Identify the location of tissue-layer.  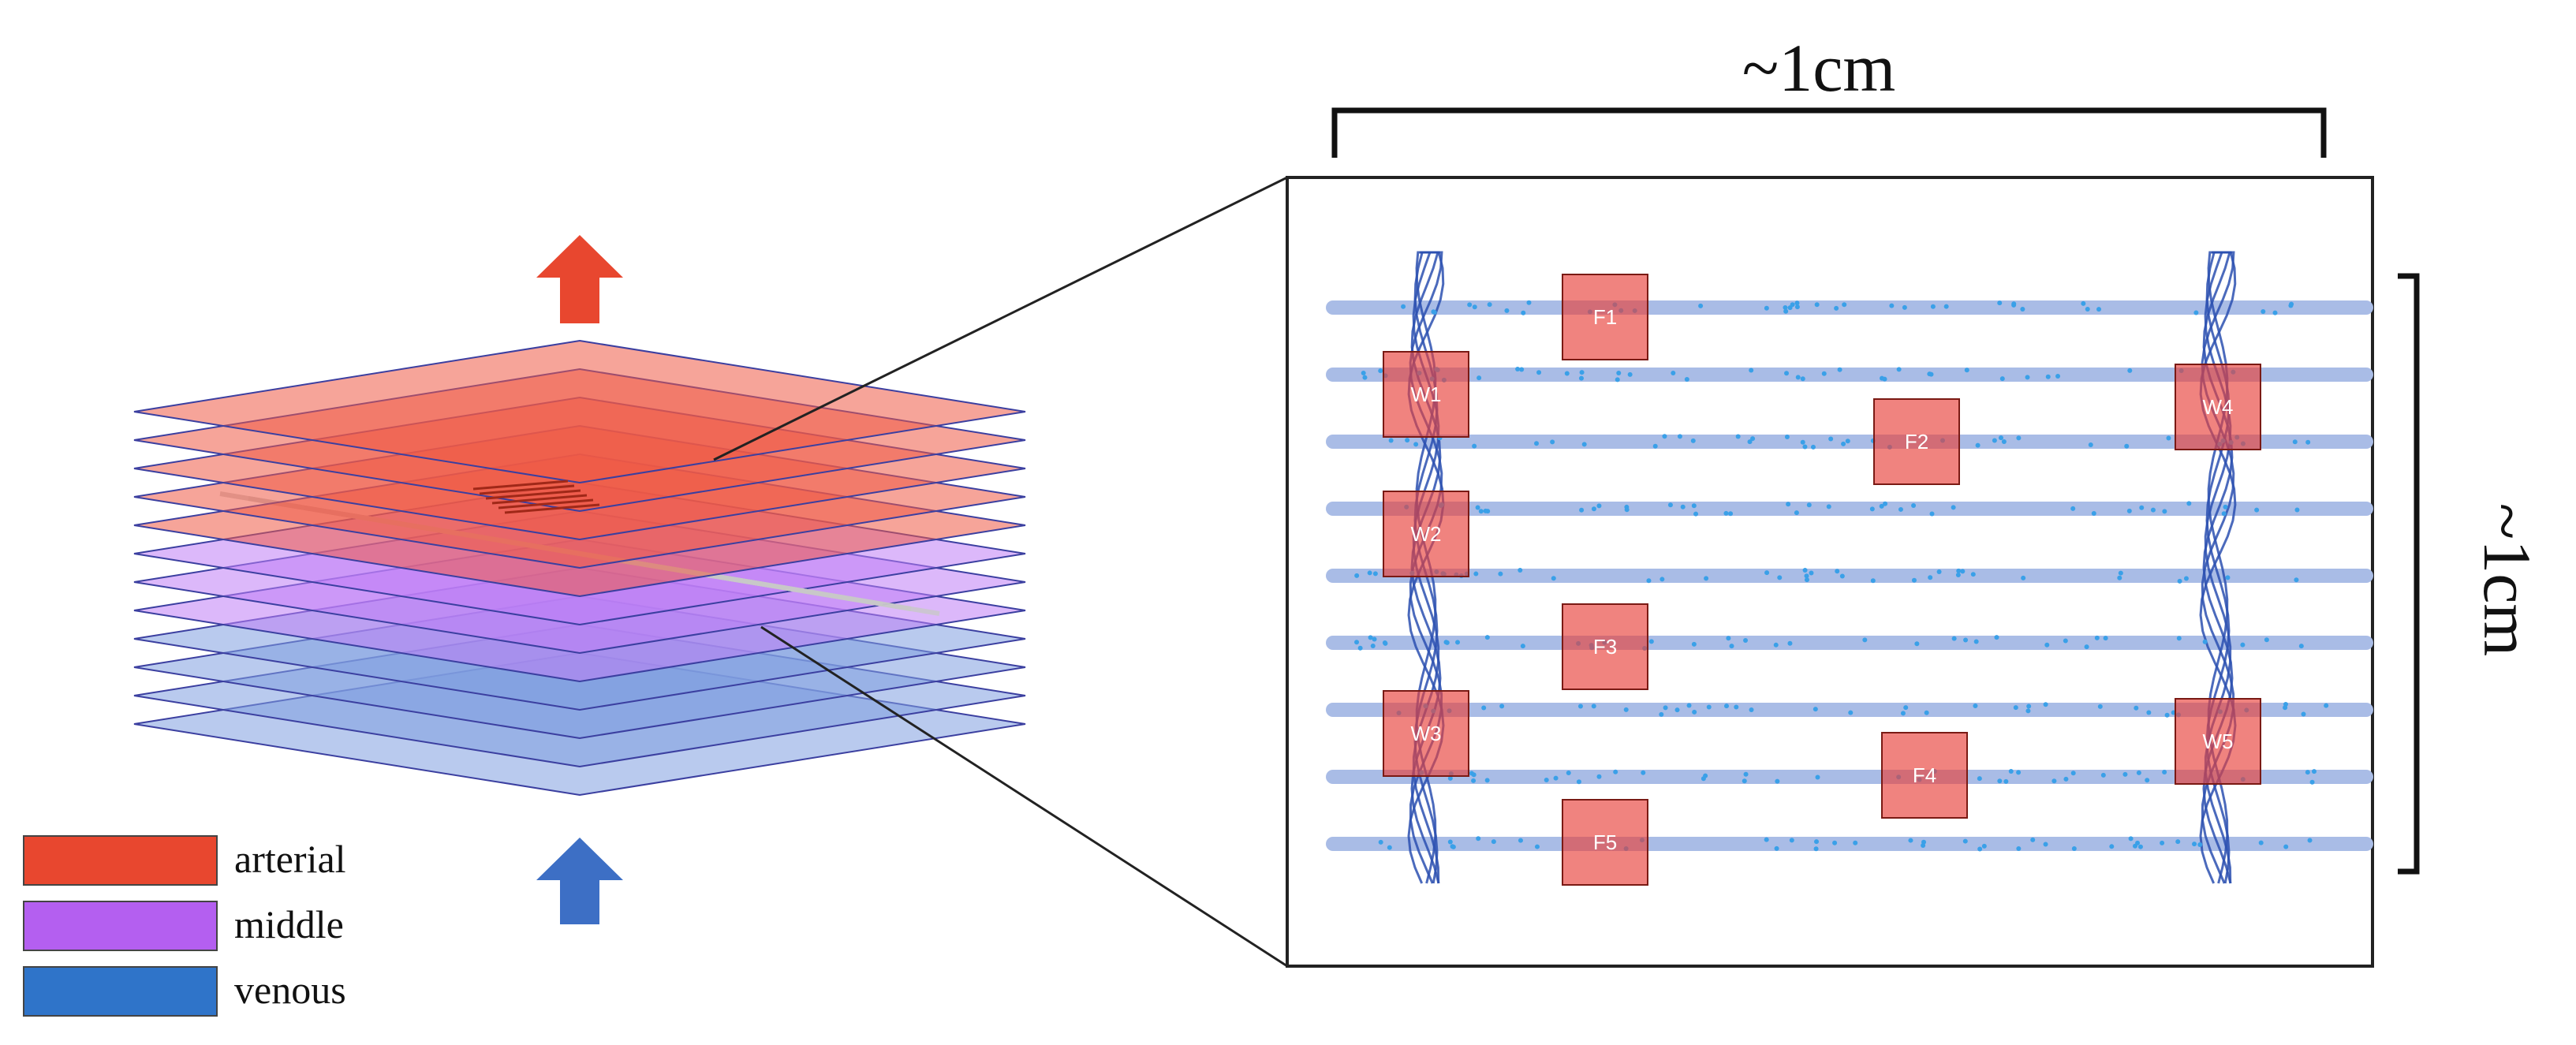
(579, 412).